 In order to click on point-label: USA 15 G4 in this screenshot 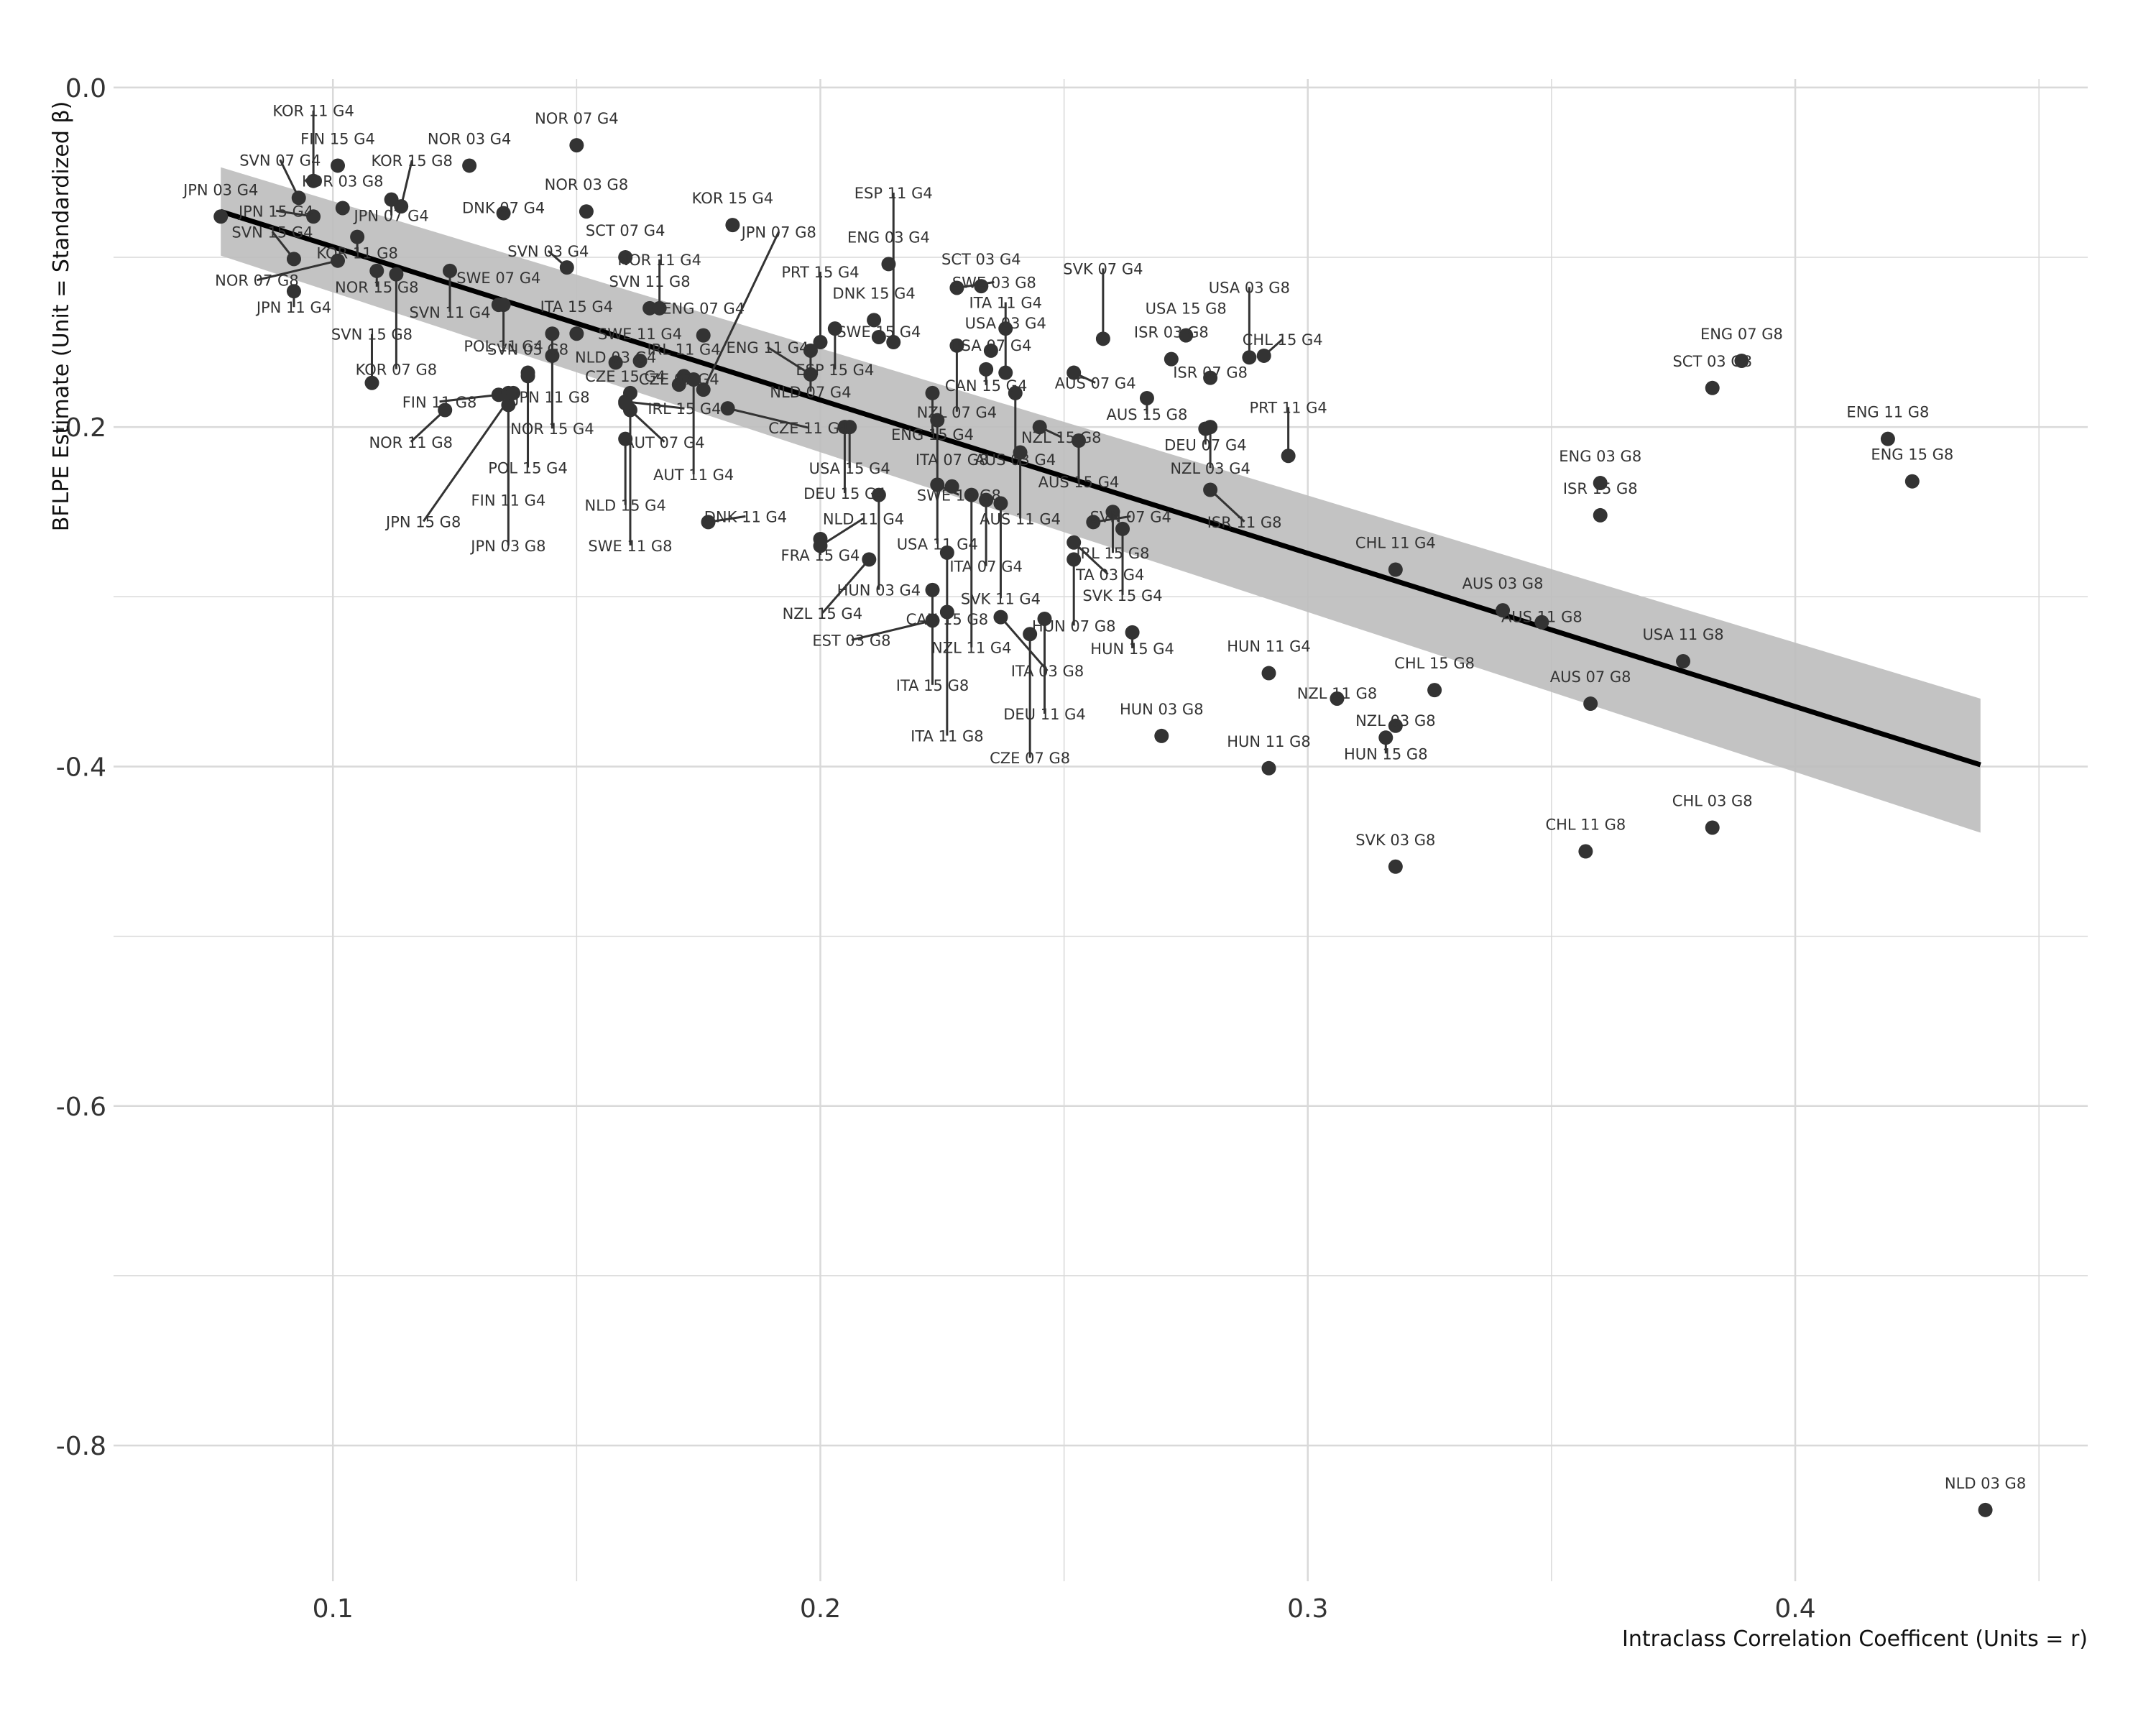, I will do `click(850, 468)`.